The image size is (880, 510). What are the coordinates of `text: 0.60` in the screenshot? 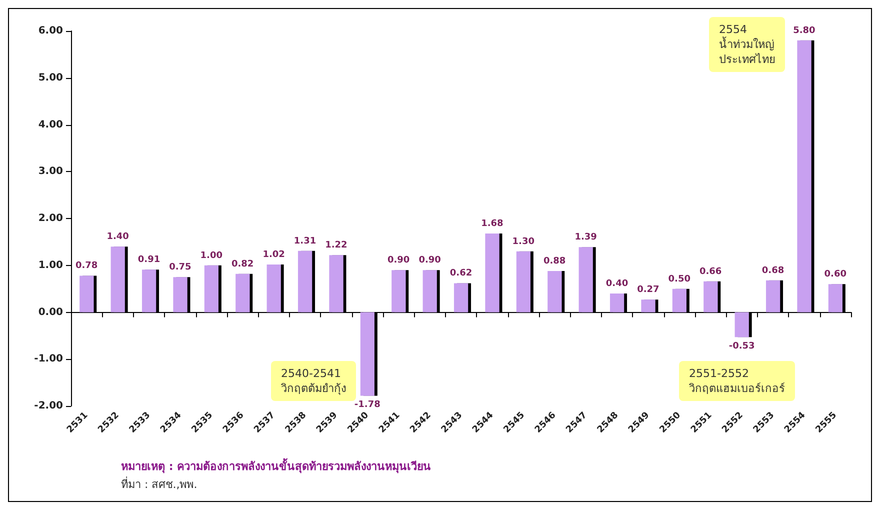 It's located at (835, 275).